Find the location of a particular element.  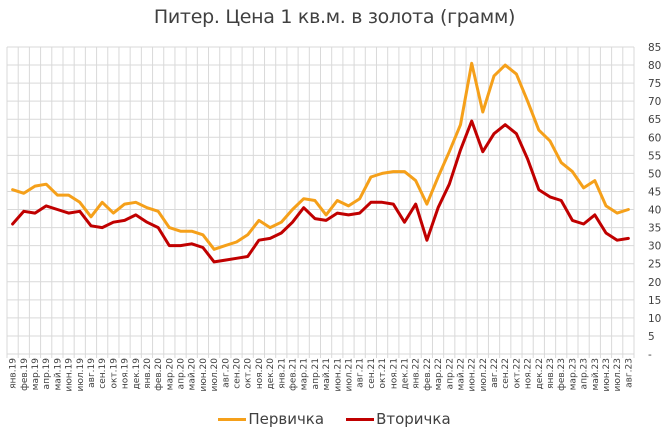

x-tick-label: апр.23 is located at coordinates (585, 373).